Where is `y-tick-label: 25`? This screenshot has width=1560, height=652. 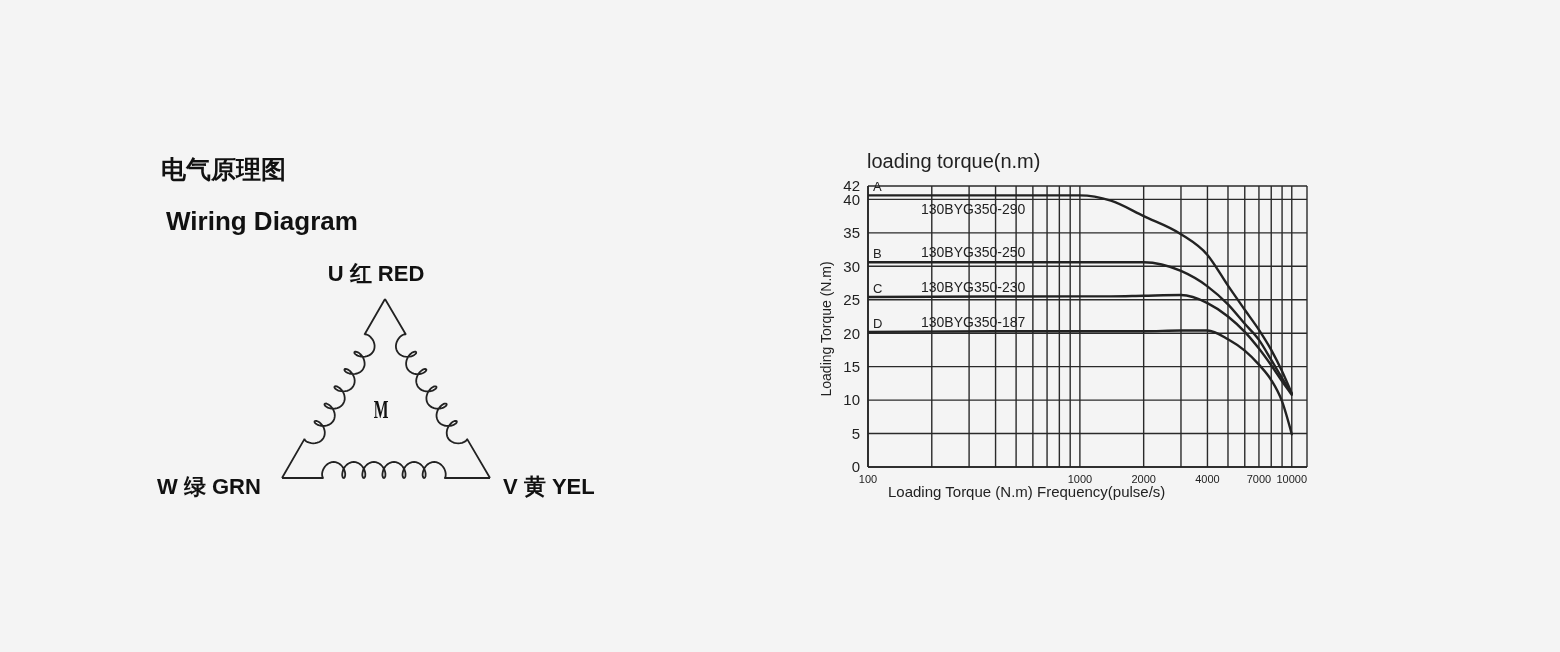
y-tick-label: 25 is located at coordinates (851, 300).